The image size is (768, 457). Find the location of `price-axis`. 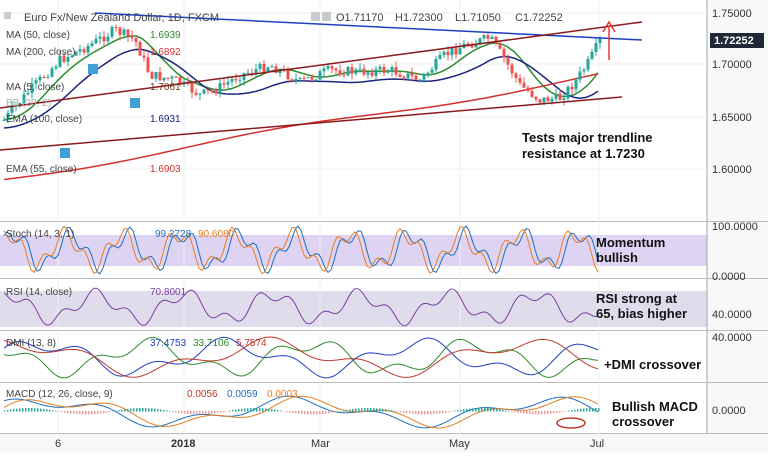

price-axis is located at coordinates (737, 217).